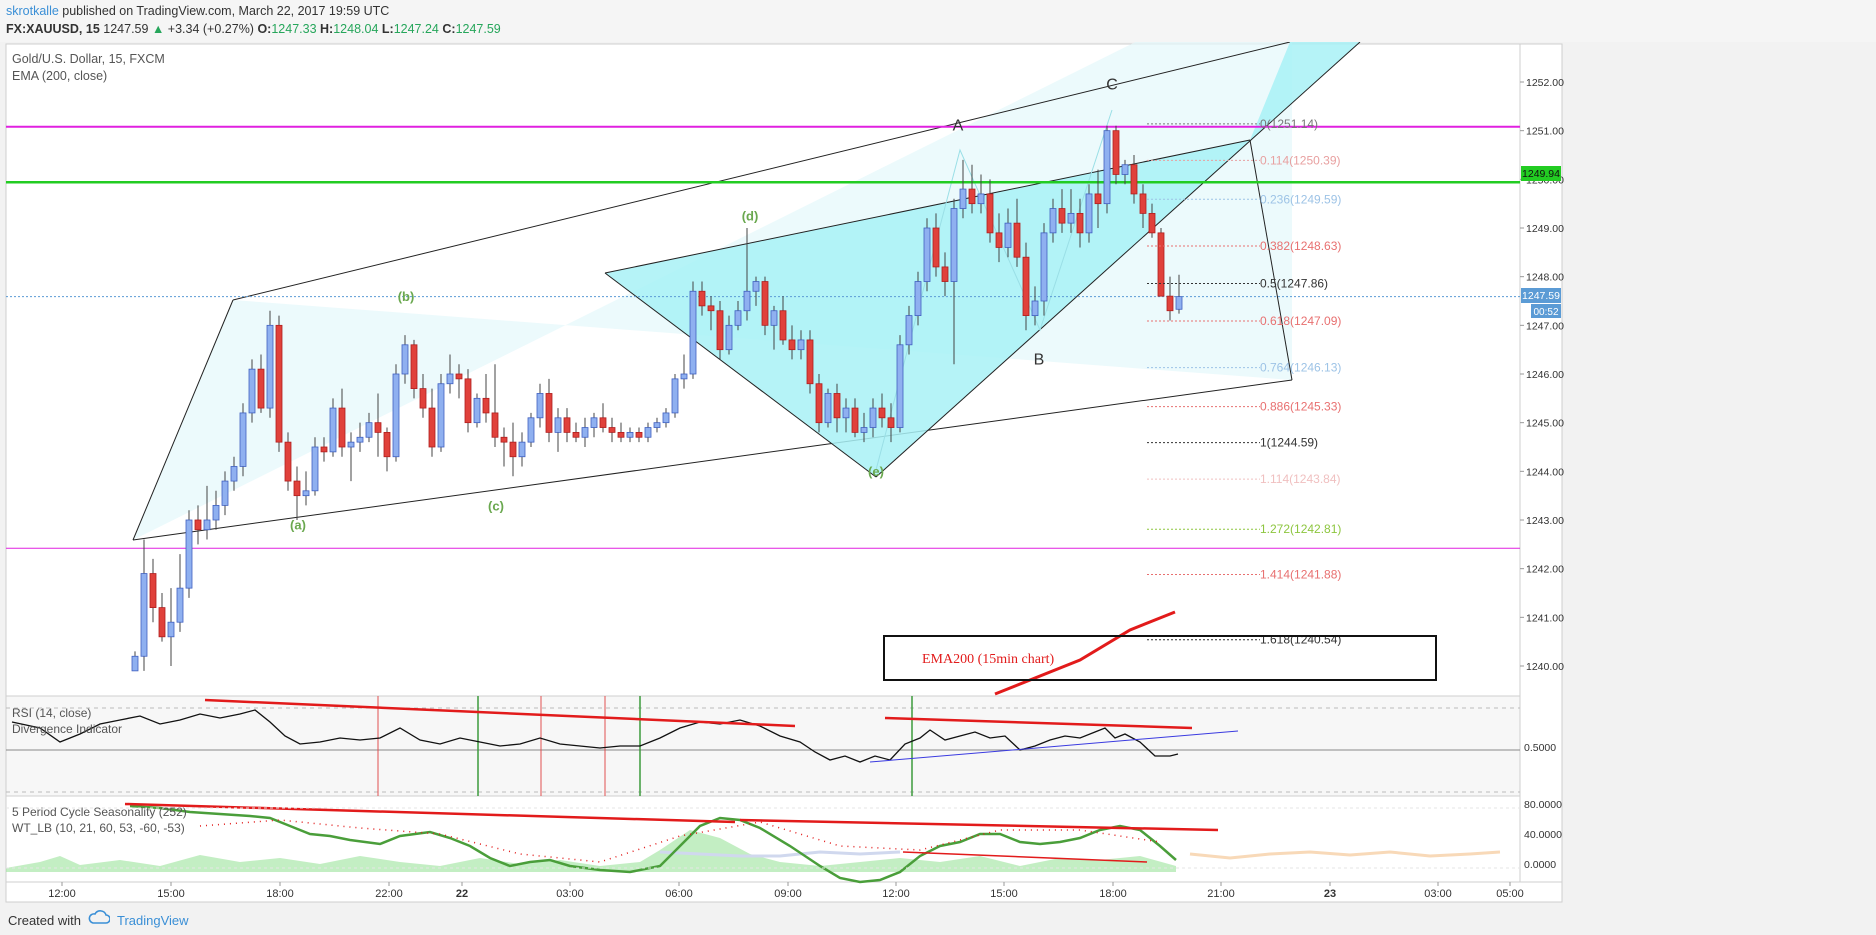 The image size is (1876, 935). Describe the element at coordinates (763, 746) in the screenshot. I see `rsi-panel` at that location.